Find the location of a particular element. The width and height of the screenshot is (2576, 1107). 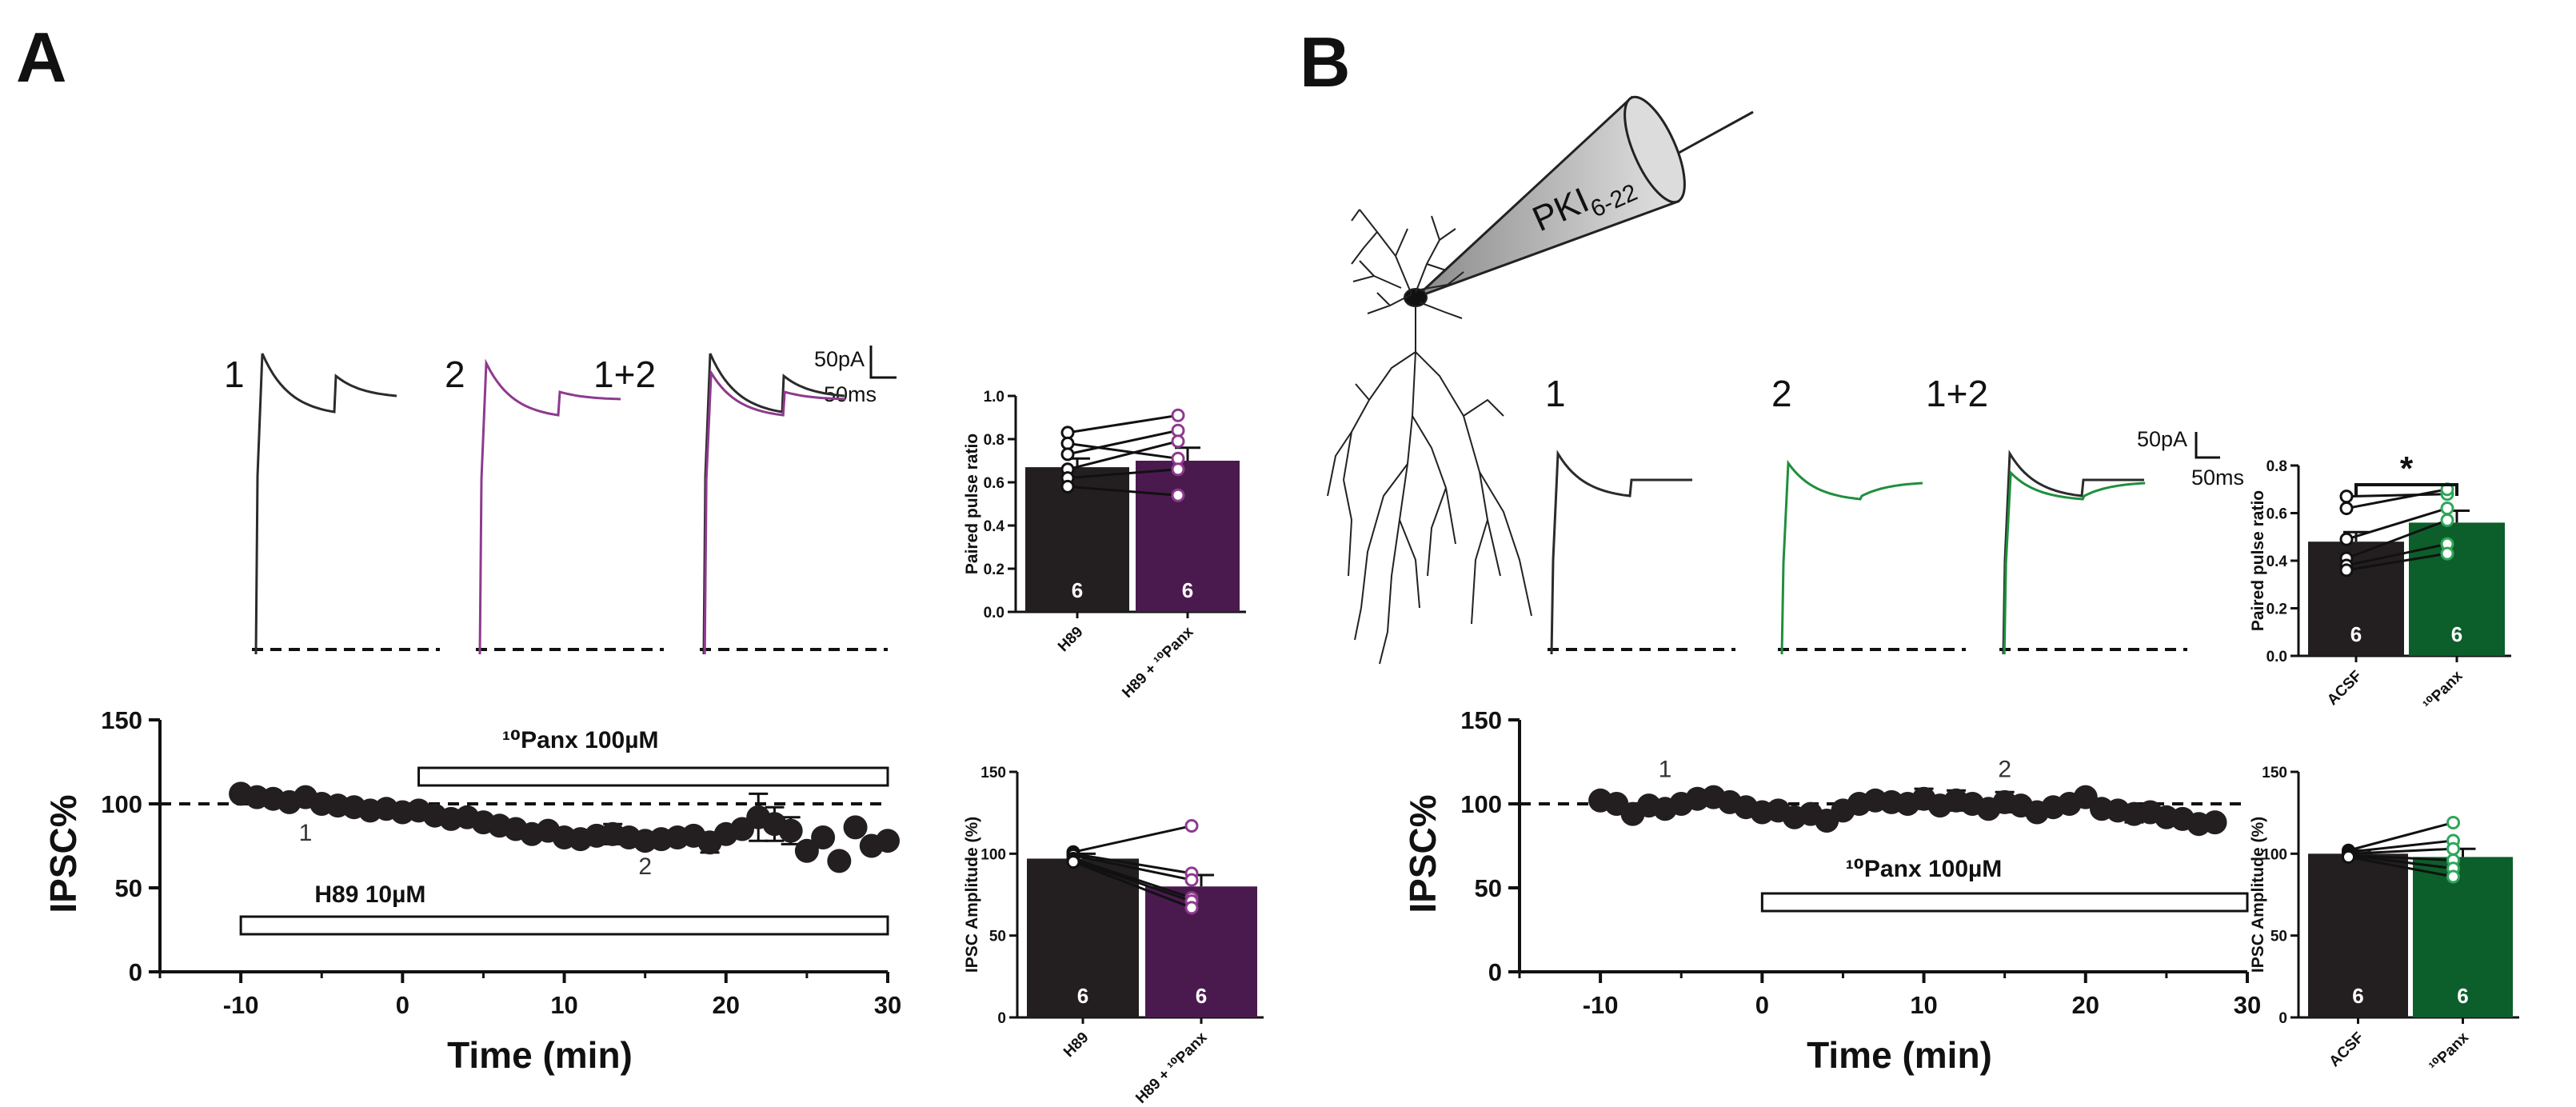

x-tick-label: 0 is located at coordinates (403, 1005).